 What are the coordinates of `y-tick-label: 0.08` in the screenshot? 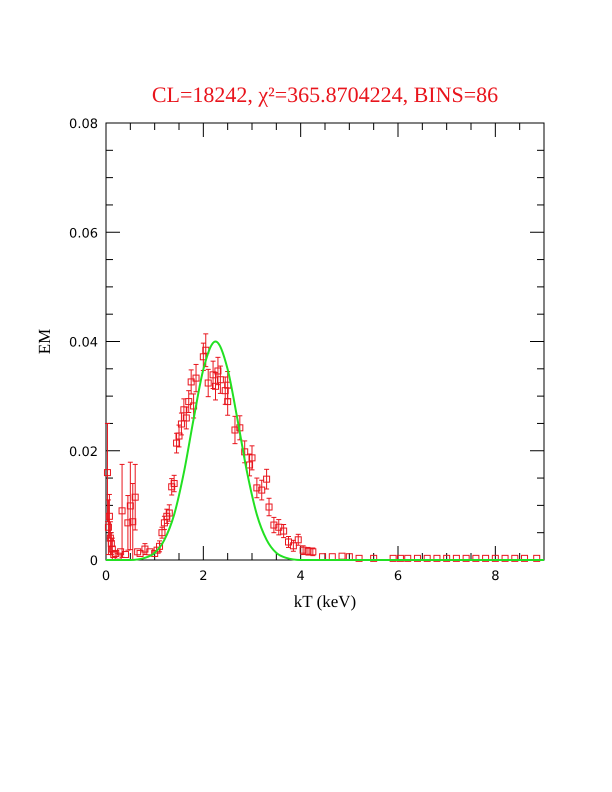 It's located at (83, 124).